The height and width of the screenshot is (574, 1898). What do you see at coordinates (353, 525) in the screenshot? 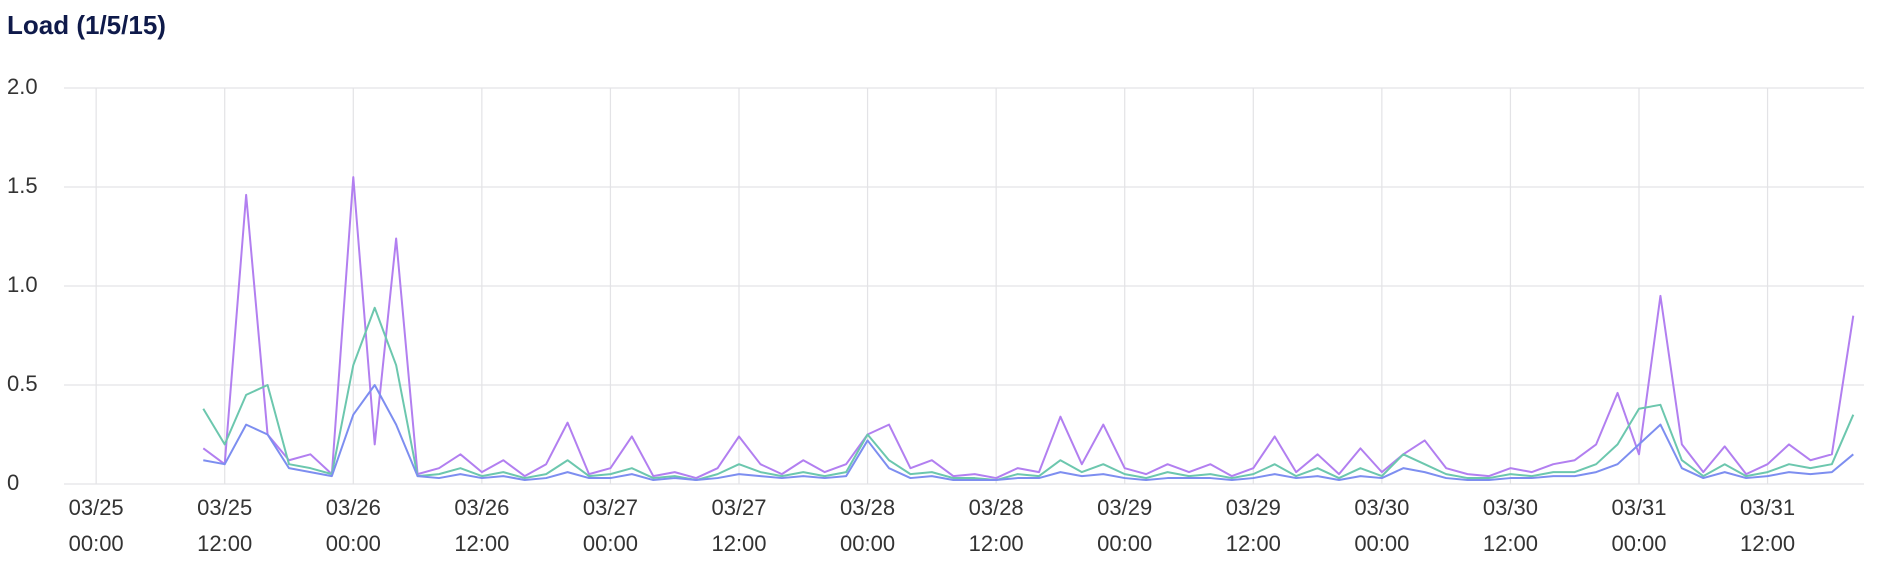
I see `x-tick-label: 03/26 00:00` at bounding box center [353, 525].